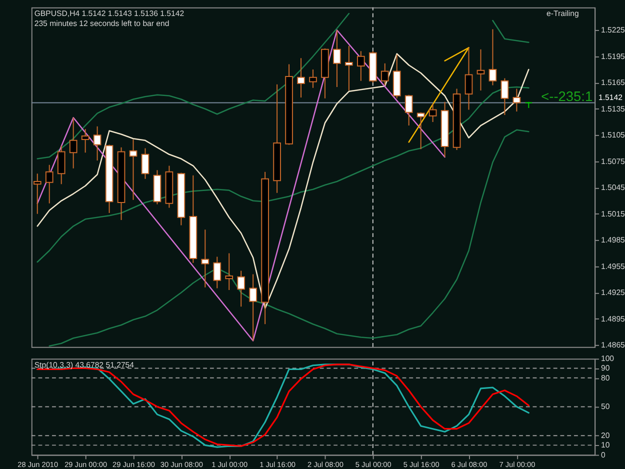 Image resolution: width=625 pixels, height=469 pixels. I want to click on y-tick-label: 90, so click(605, 368).